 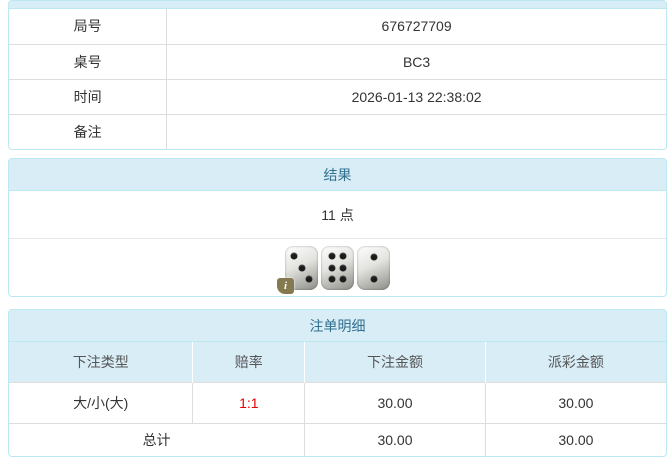 I want to click on game-info-panel-heading-strip, so click(x=337, y=5).